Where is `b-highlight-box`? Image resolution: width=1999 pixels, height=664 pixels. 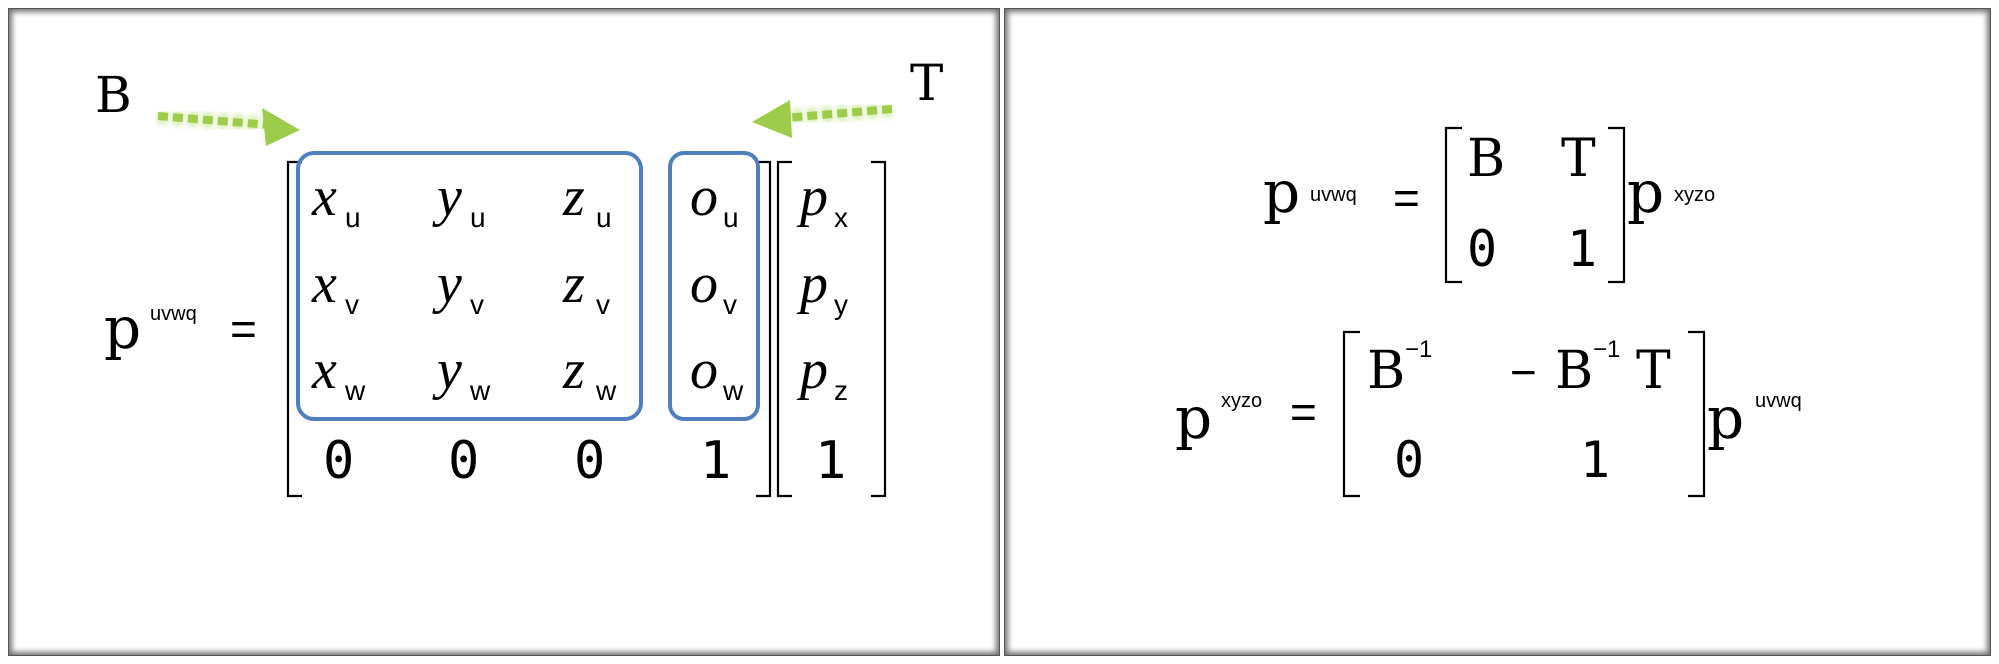
b-highlight-box is located at coordinates (469, 286).